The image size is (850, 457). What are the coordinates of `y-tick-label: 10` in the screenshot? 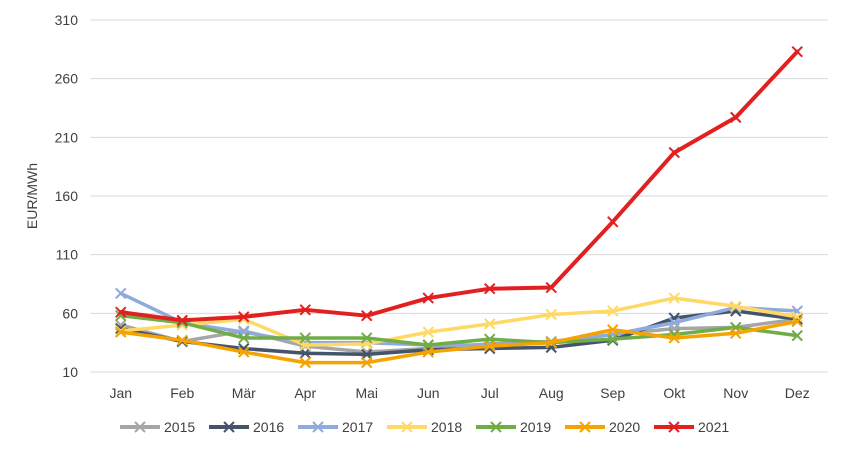 It's located at (70, 372).